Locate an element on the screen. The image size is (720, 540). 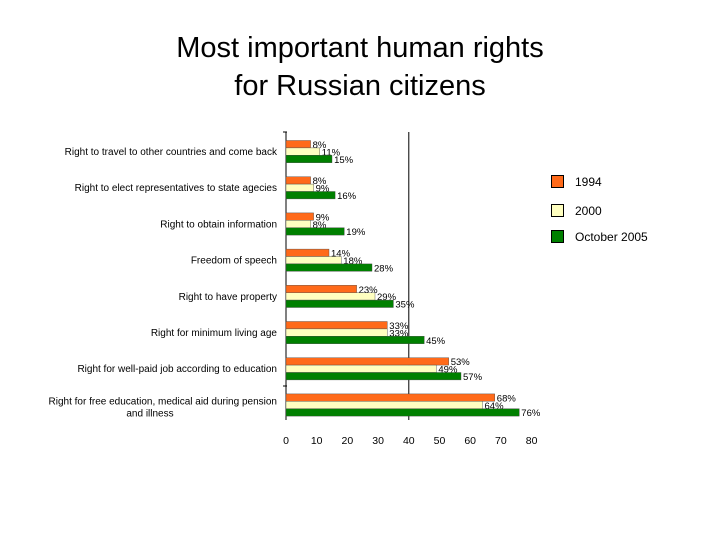
data-label: 57% is located at coordinates (473, 377).